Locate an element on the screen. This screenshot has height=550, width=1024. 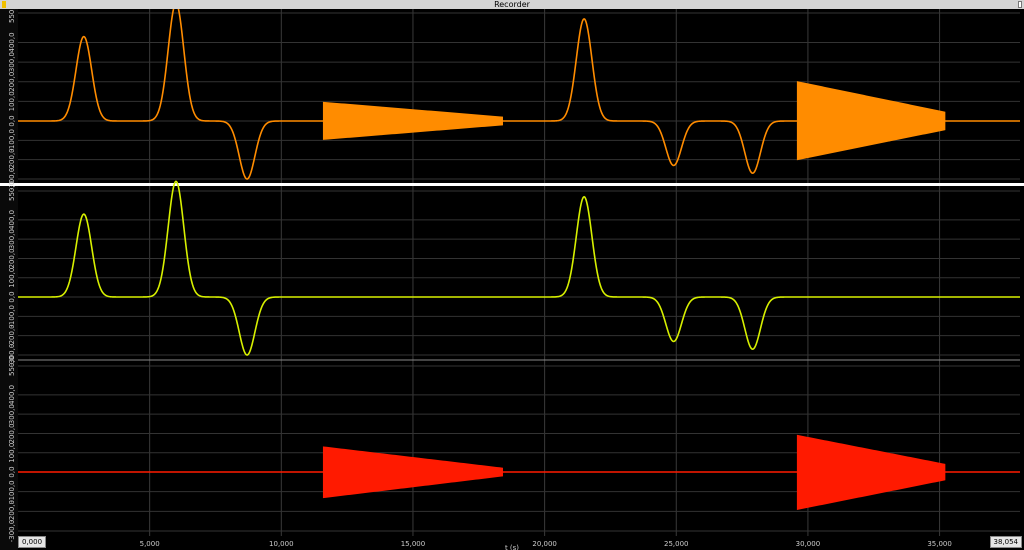
x-tick-label: 10,000 is located at coordinates (281, 544).